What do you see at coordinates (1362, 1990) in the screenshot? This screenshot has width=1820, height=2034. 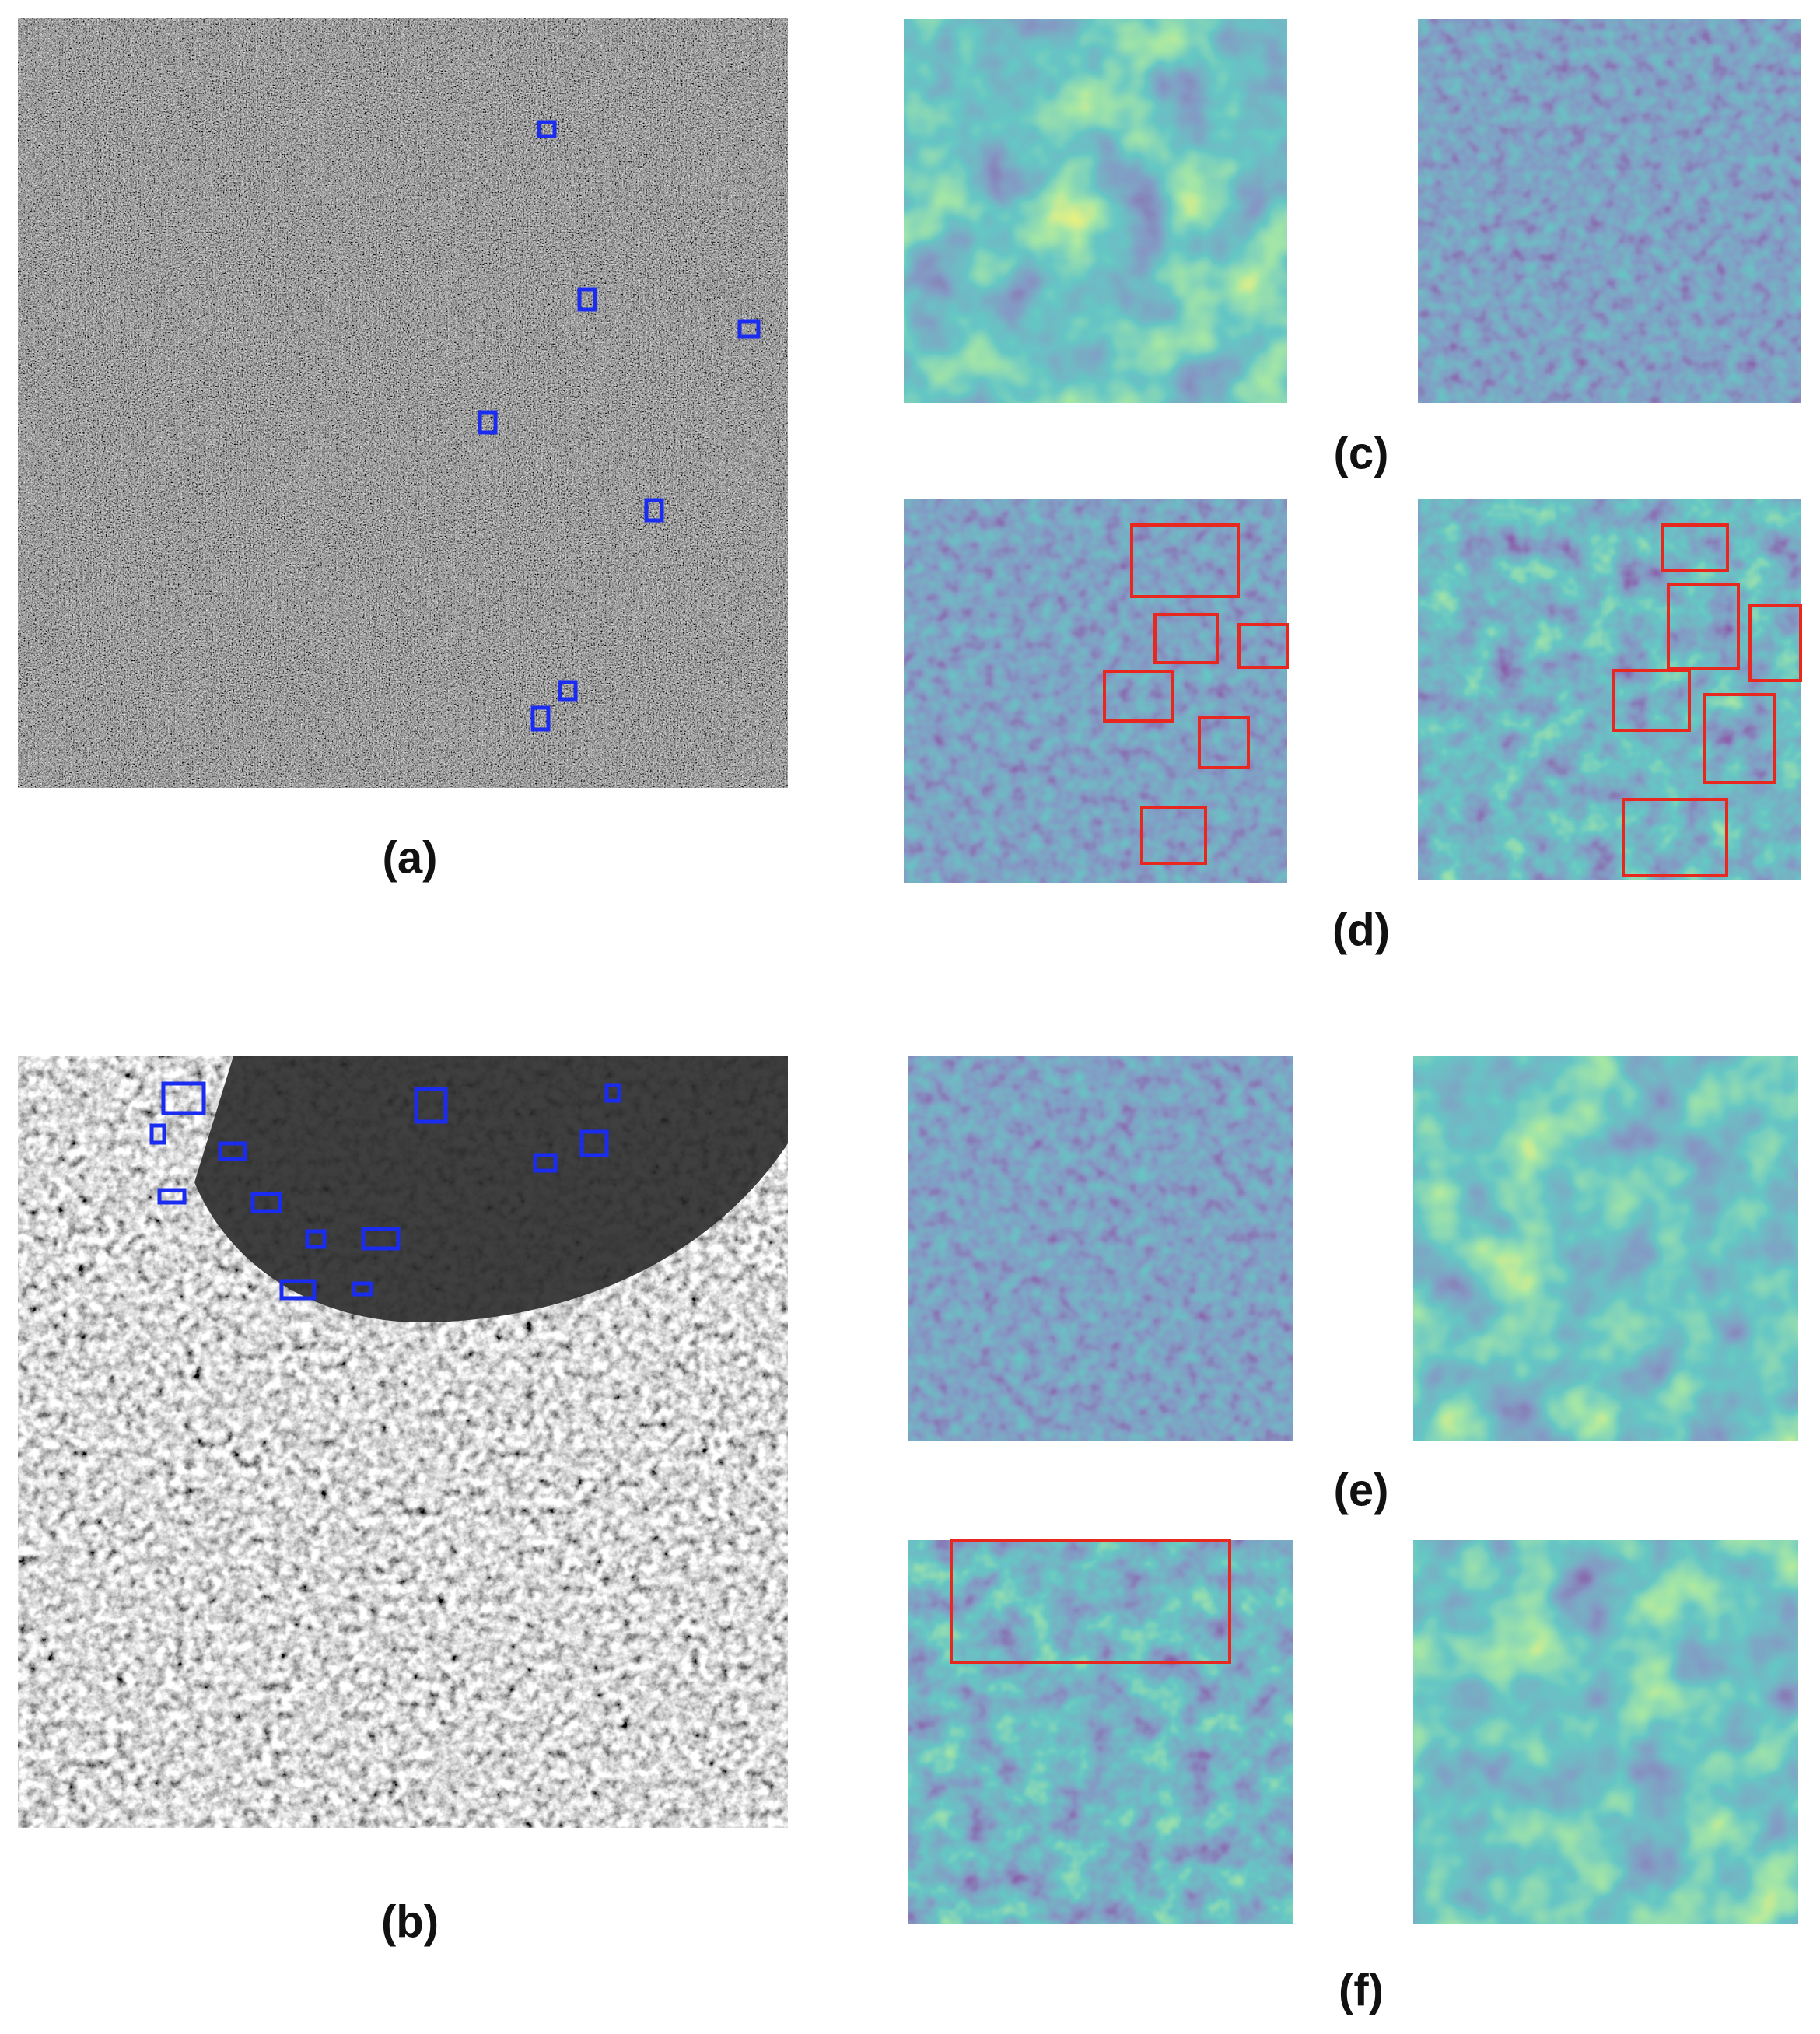 I see `panel-label: (f)` at bounding box center [1362, 1990].